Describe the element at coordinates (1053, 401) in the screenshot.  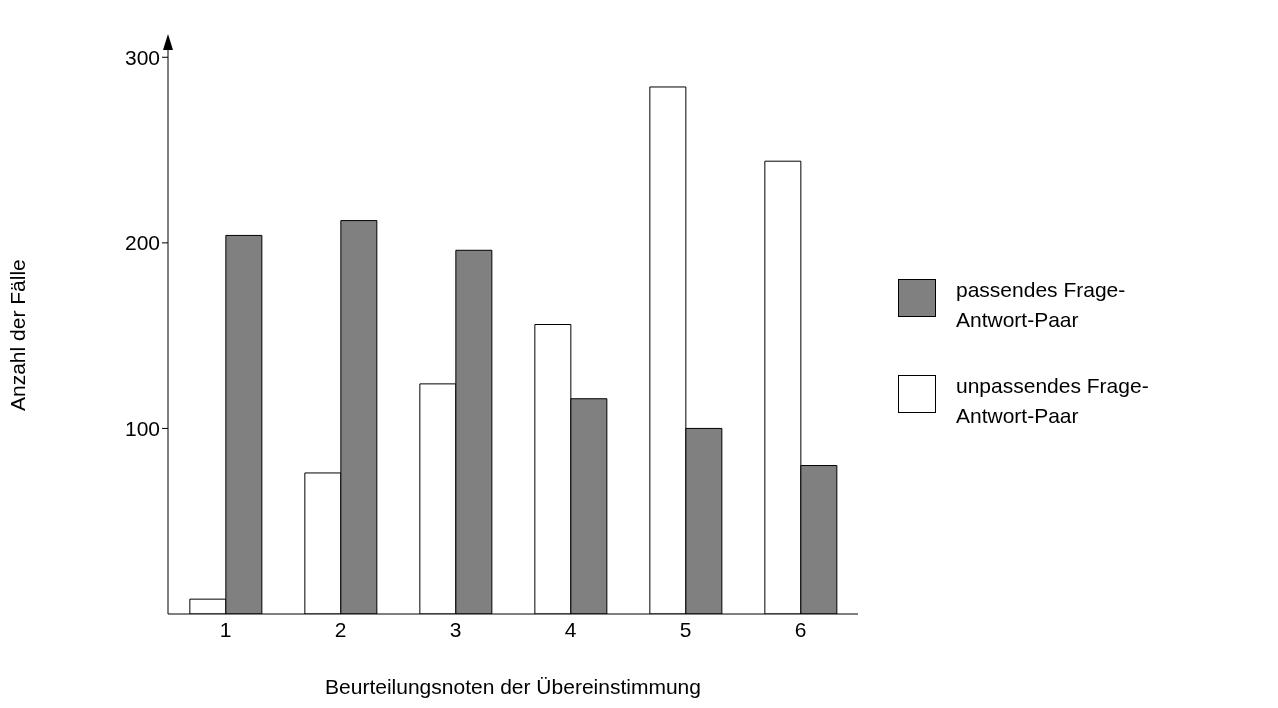
I see `legend-label: unpassendes Frage-Antwort-Paar` at that location.